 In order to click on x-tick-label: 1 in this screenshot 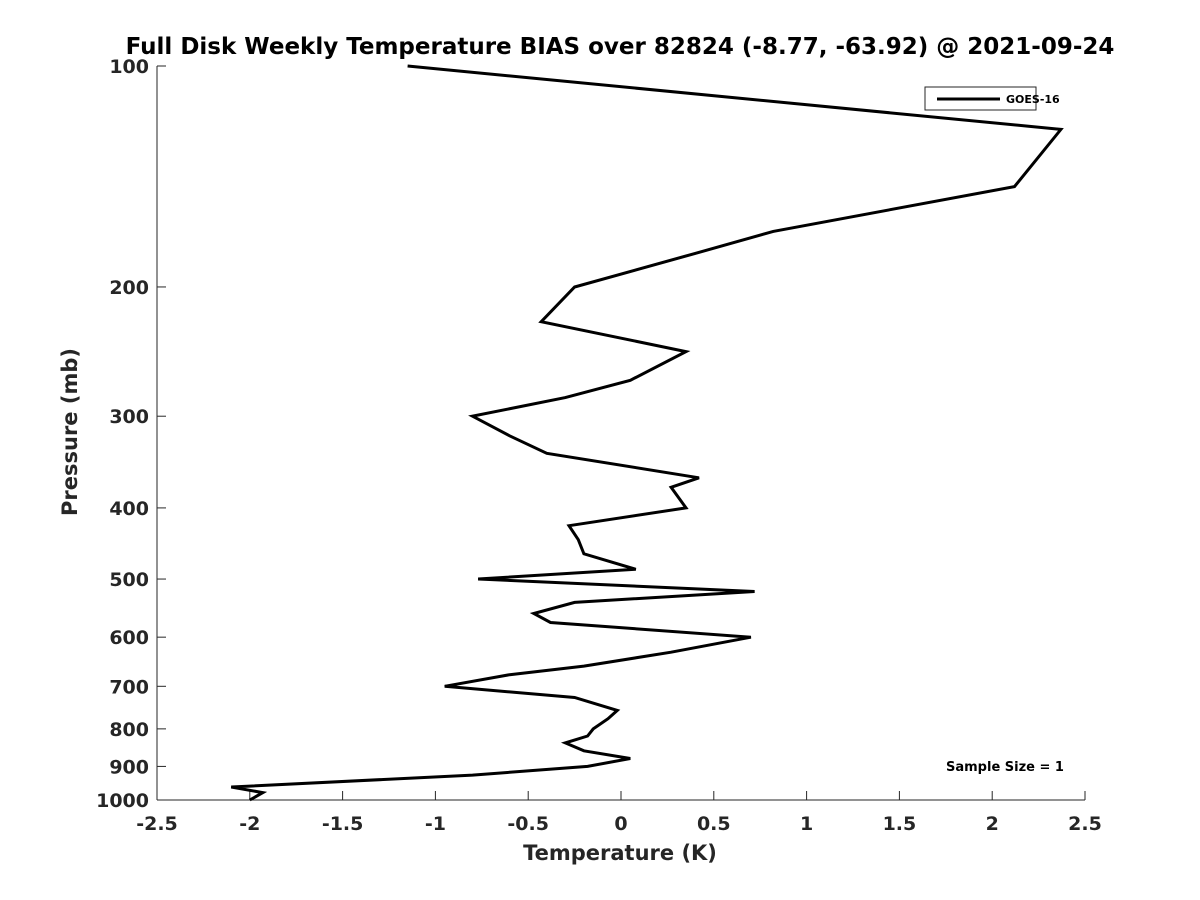, I will do `click(806, 824)`.